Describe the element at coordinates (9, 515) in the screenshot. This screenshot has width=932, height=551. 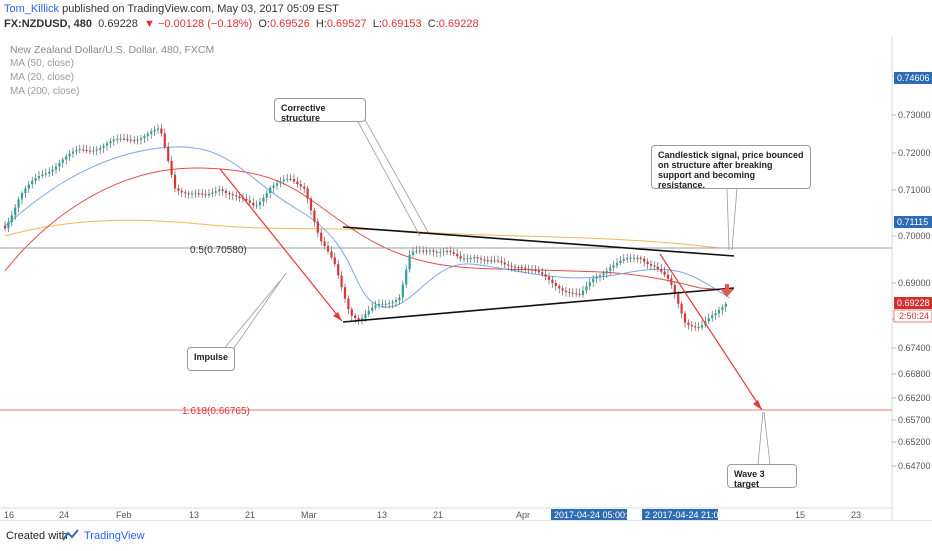
I see `time-tick-label: 16` at that location.